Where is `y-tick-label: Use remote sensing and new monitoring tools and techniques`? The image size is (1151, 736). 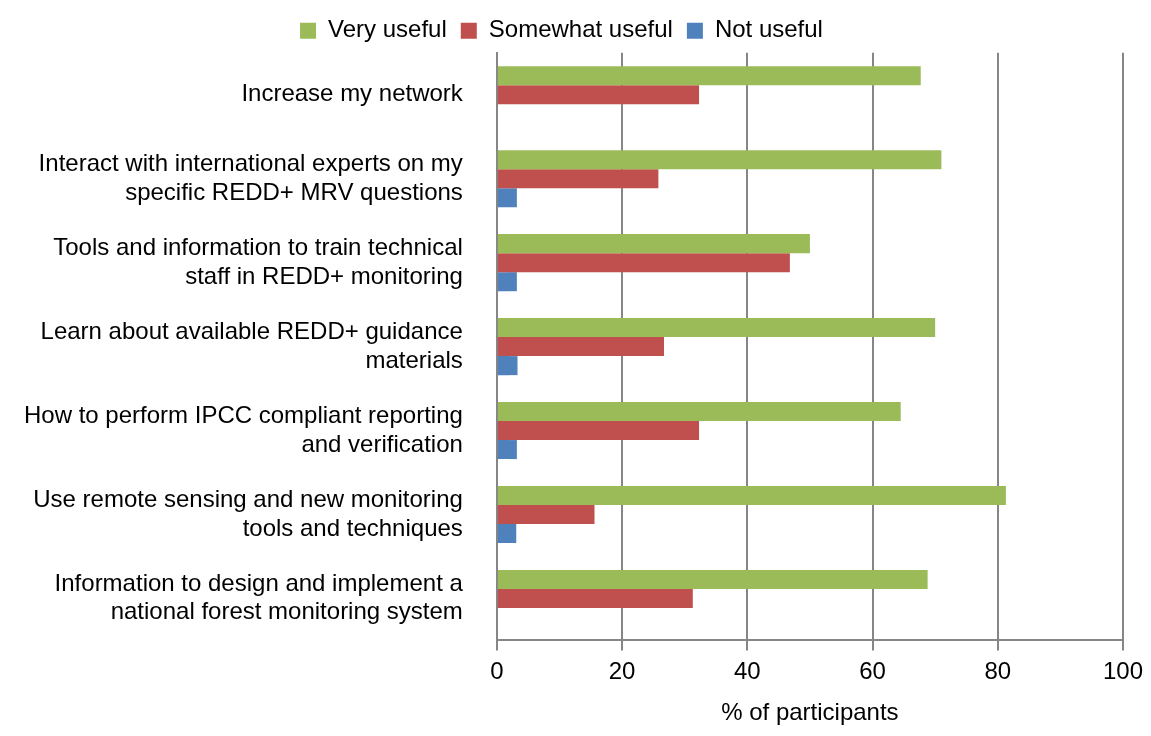
y-tick-label: Use remote sensing and new monitoring tools and techniques is located at coordinates (248, 512).